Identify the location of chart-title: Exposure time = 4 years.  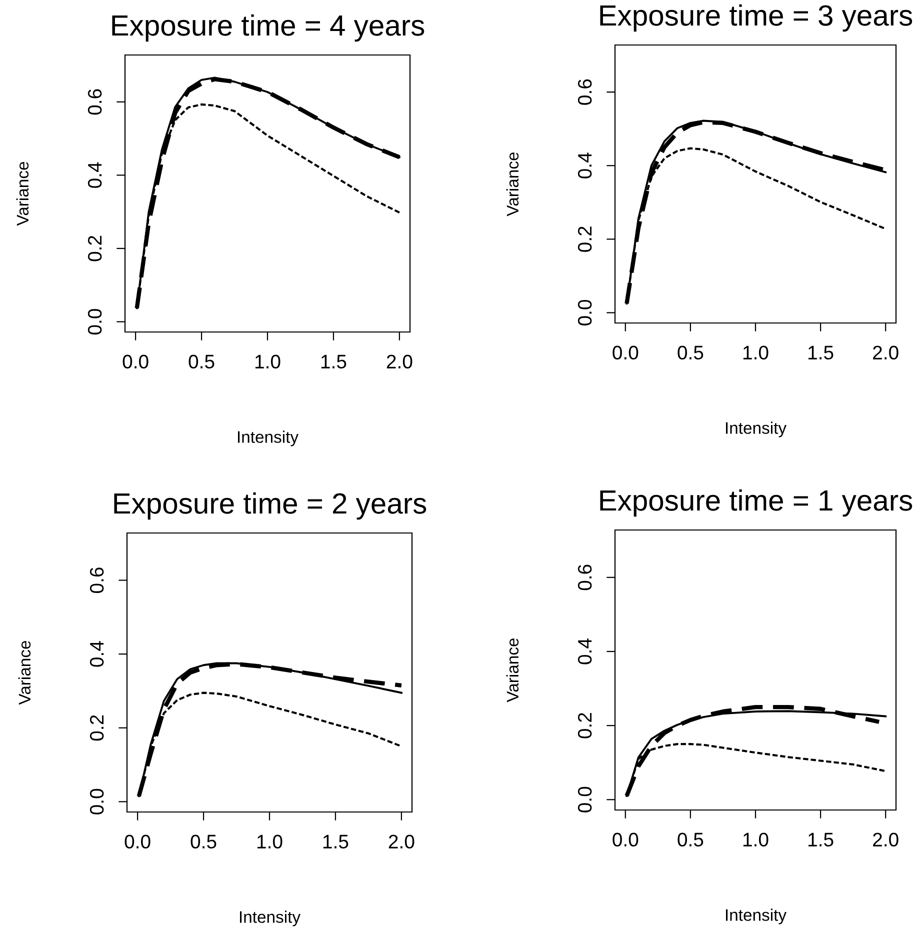
(268, 28).